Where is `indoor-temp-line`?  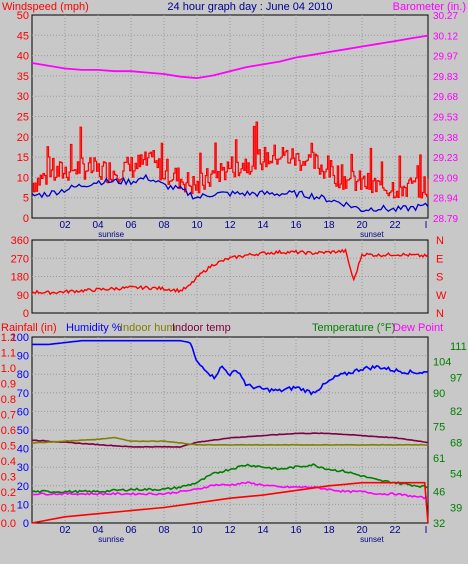
indoor-temp-line is located at coordinates (230, 440).